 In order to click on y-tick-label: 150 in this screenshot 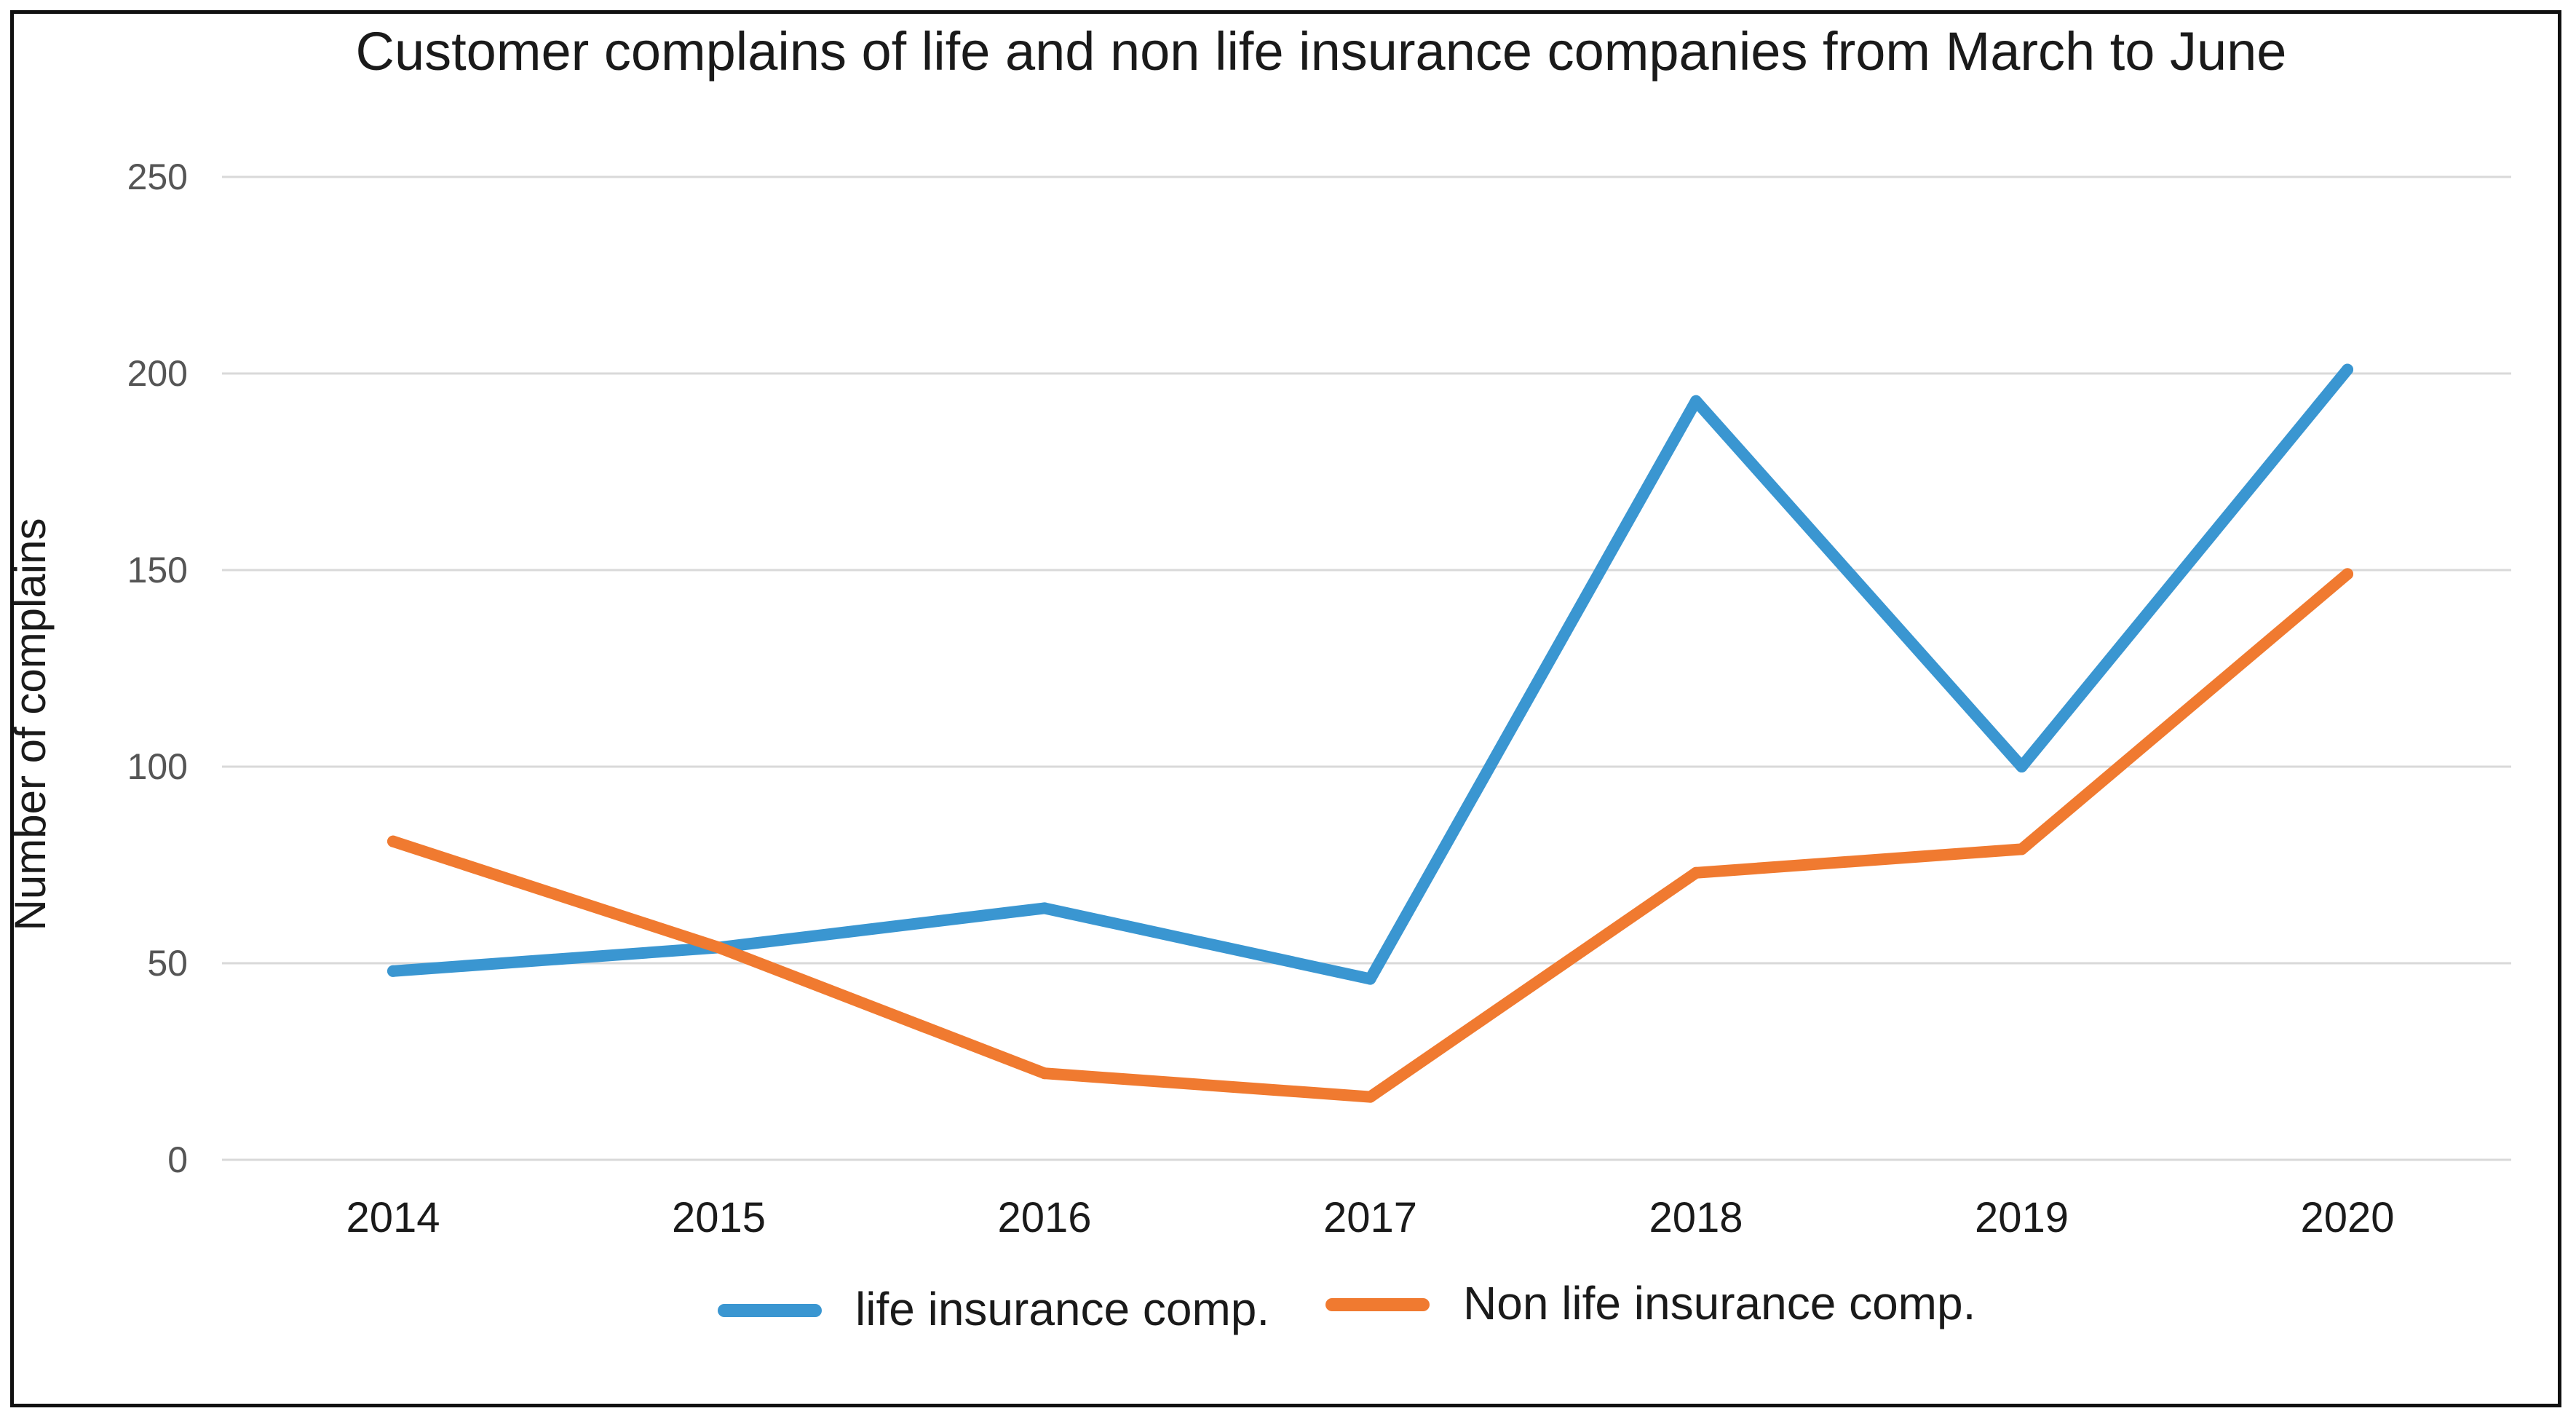, I will do `click(157, 570)`.